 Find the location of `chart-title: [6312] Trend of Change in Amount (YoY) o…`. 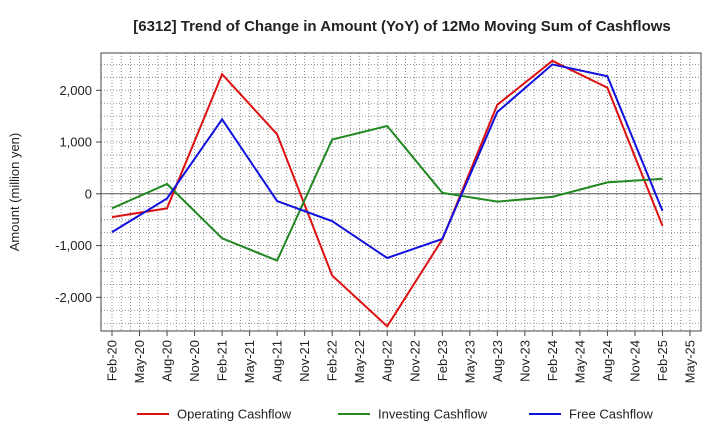

chart-title: [6312] Trend of Change in Amount (YoY) o… is located at coordinates (402, 26).